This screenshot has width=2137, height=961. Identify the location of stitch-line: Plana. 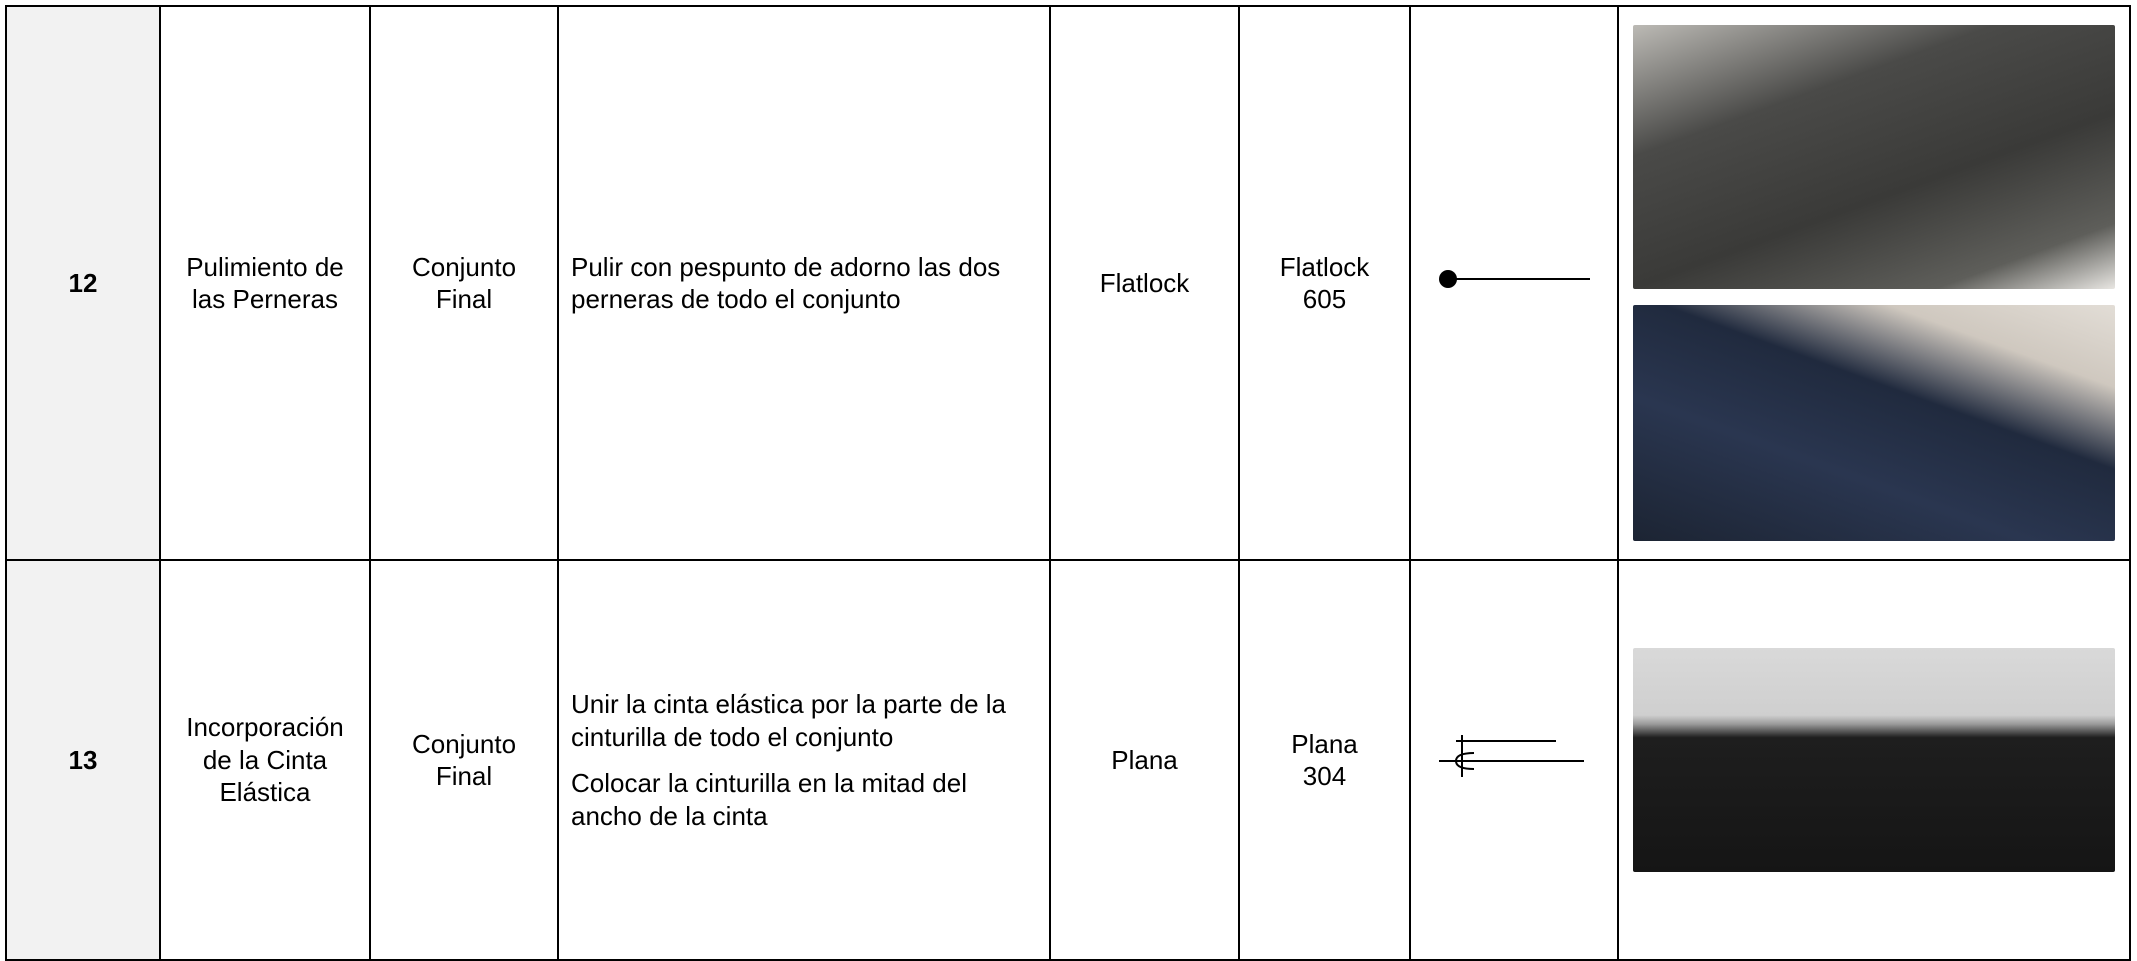
(1324, 743).